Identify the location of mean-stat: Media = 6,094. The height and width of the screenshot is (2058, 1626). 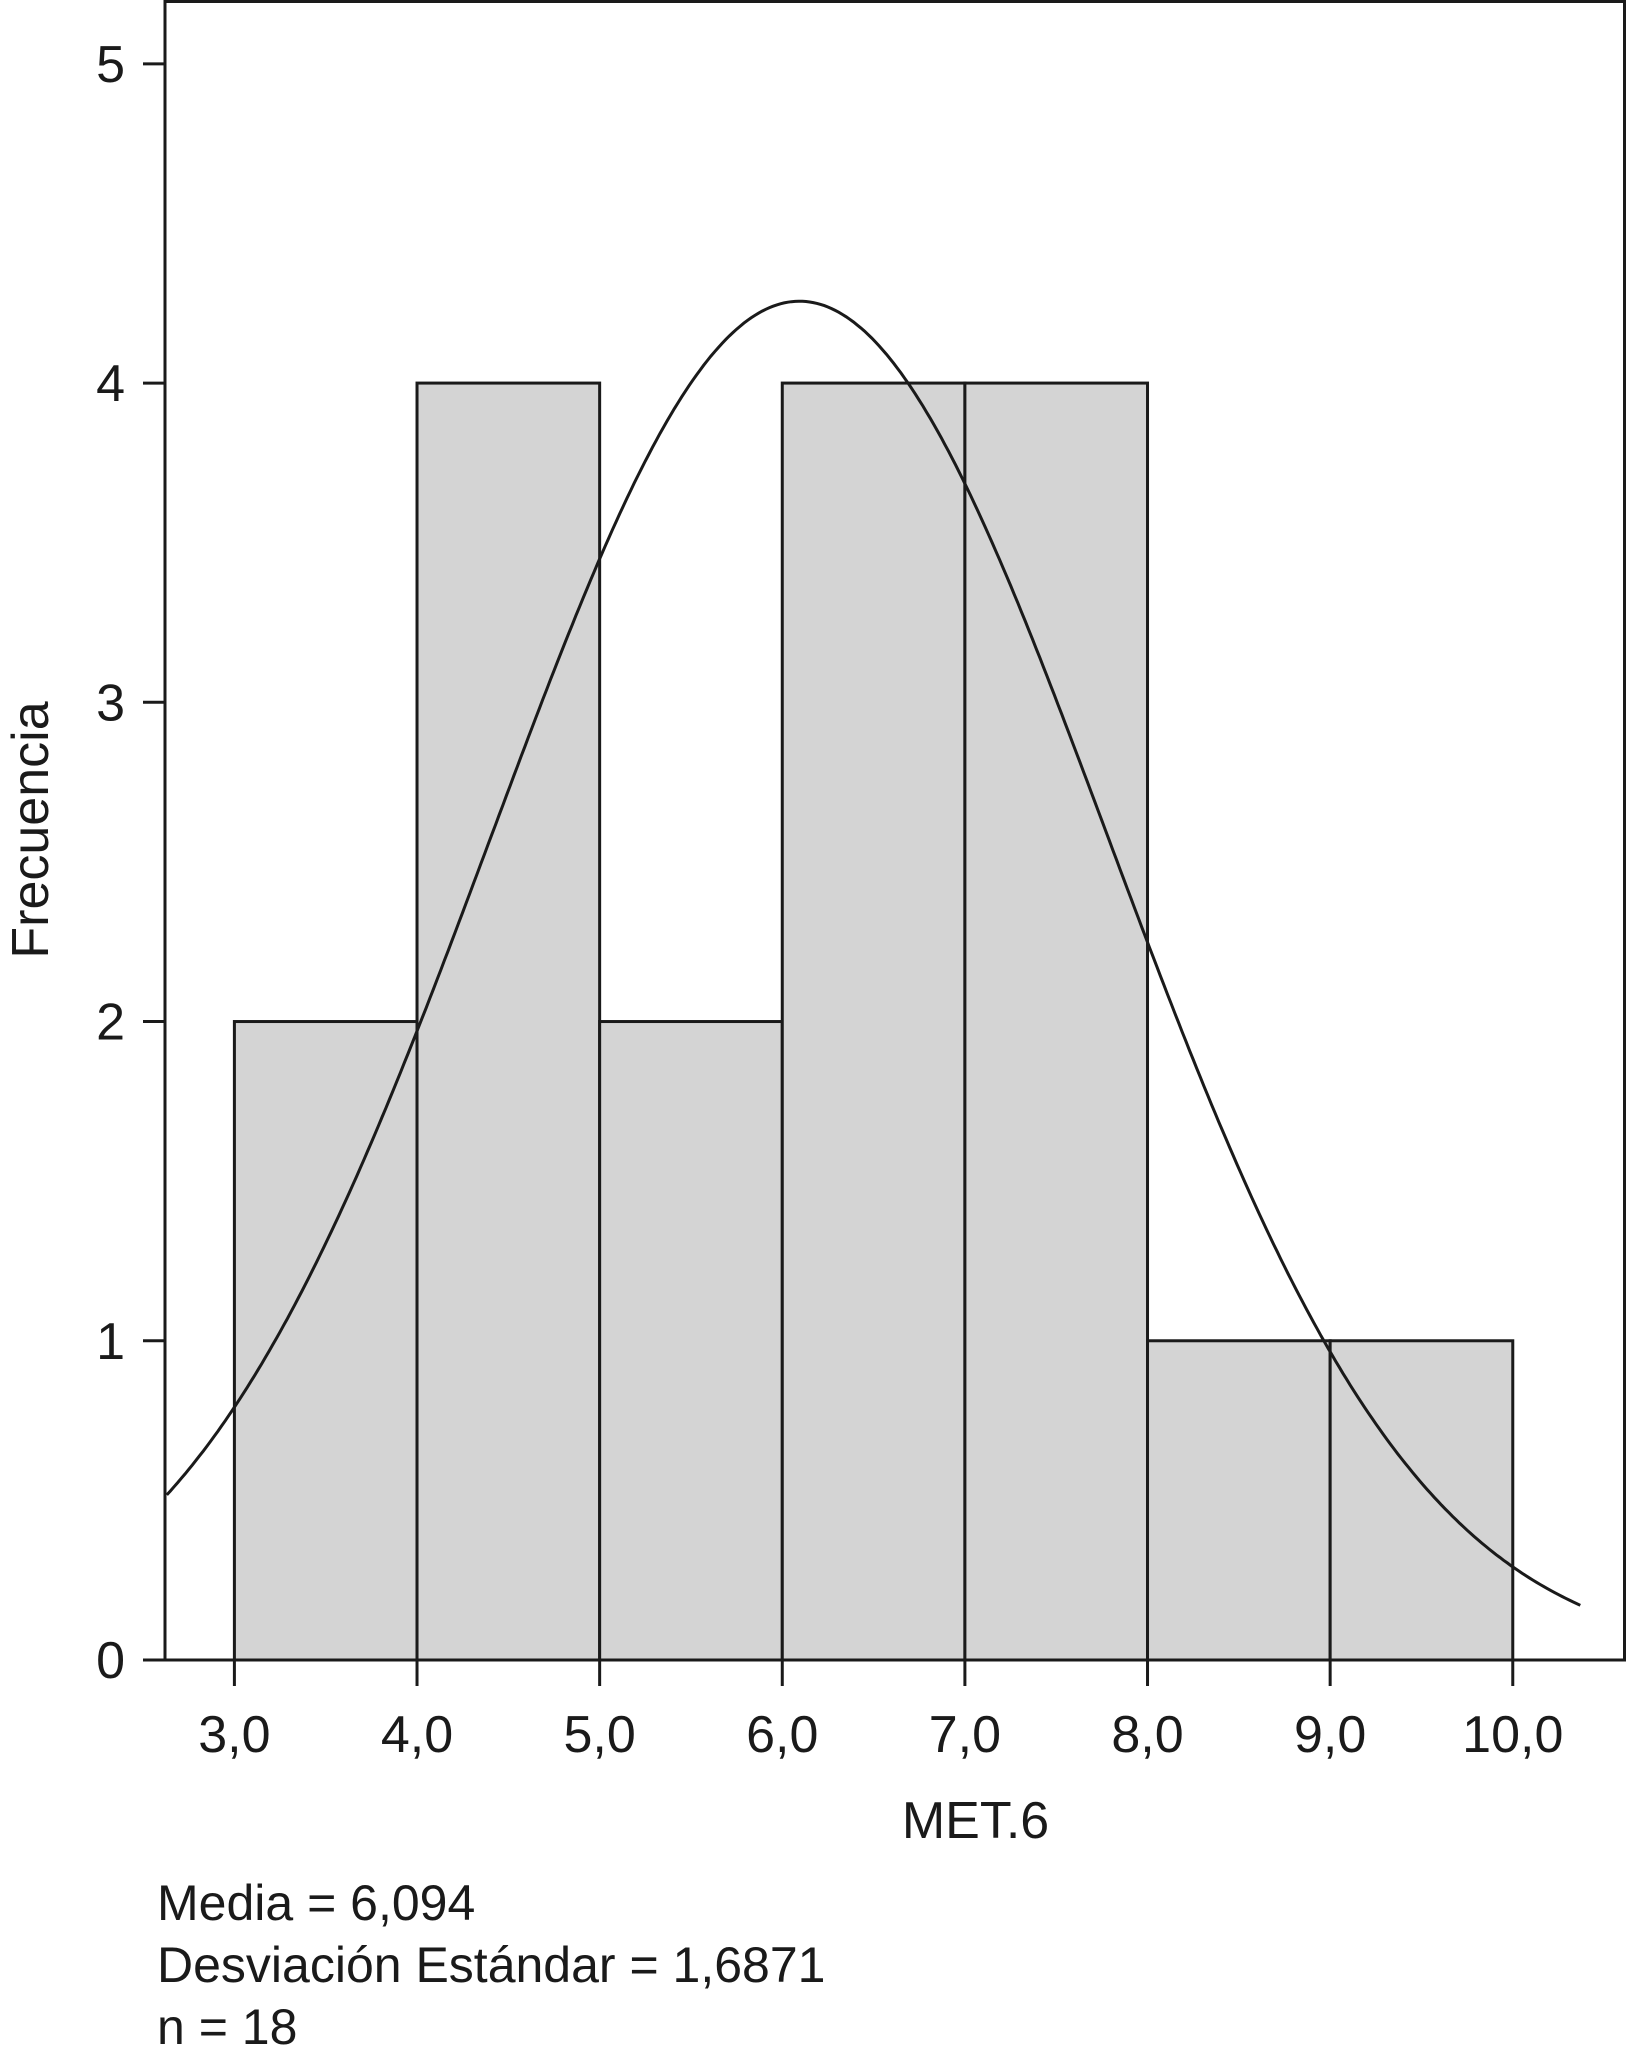
(316, 1903).